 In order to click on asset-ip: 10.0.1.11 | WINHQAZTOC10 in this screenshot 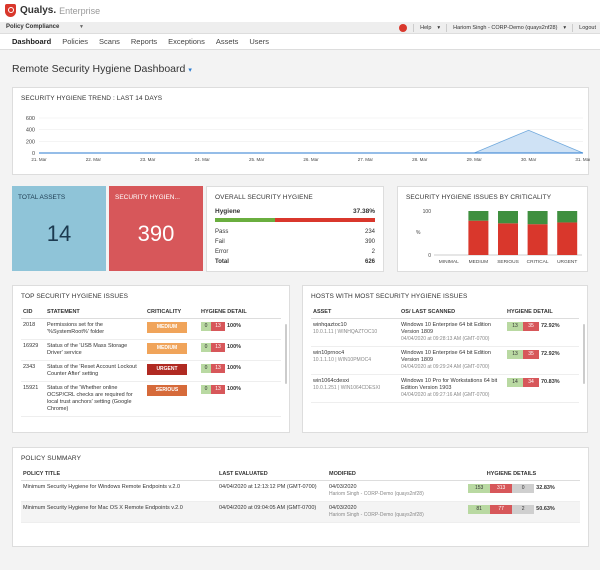, I will do `click(345, 332)`.